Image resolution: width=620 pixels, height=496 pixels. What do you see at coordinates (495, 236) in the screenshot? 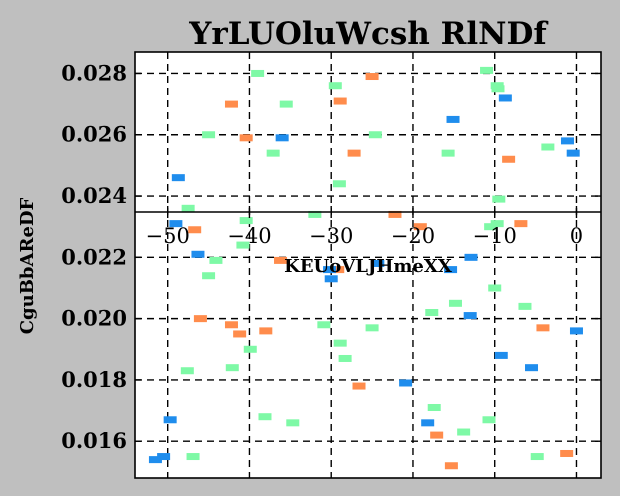
I see `x-tick-label: −10` at bounding box center [495, 236].